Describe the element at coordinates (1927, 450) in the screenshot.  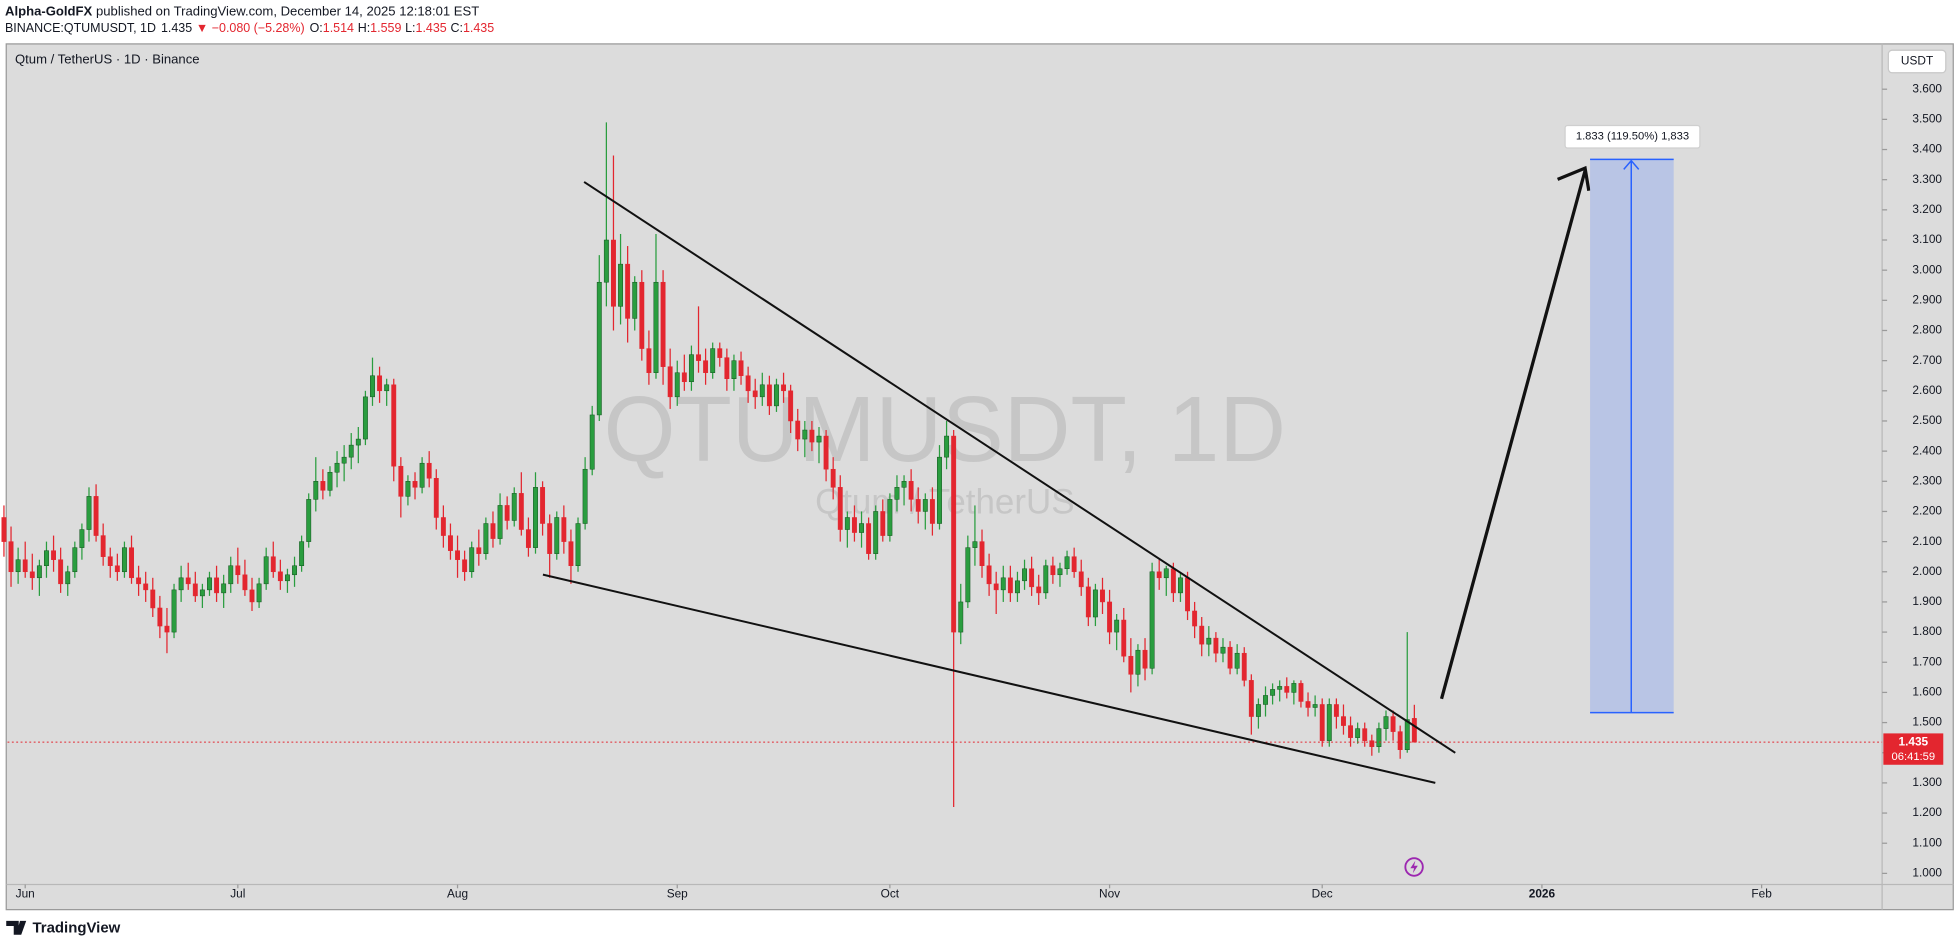
I see `y-tick-label: 2.400` at that location.